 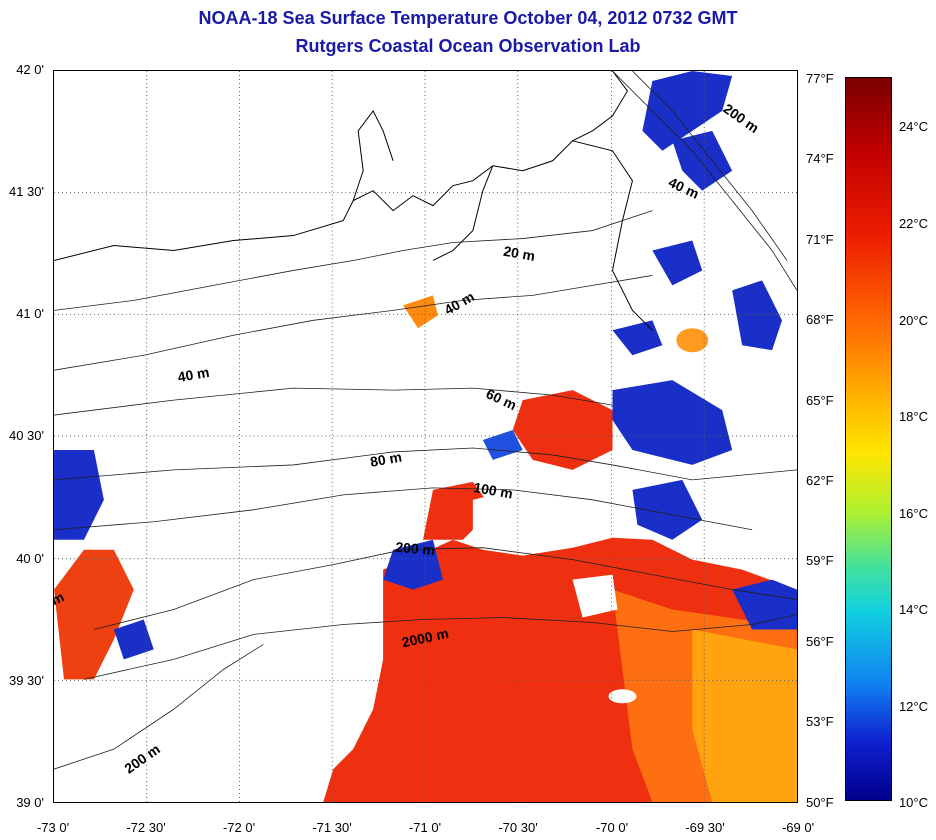 I want to click on fahrenheit-tick-label: 59°F, so click(x=820, y=560).